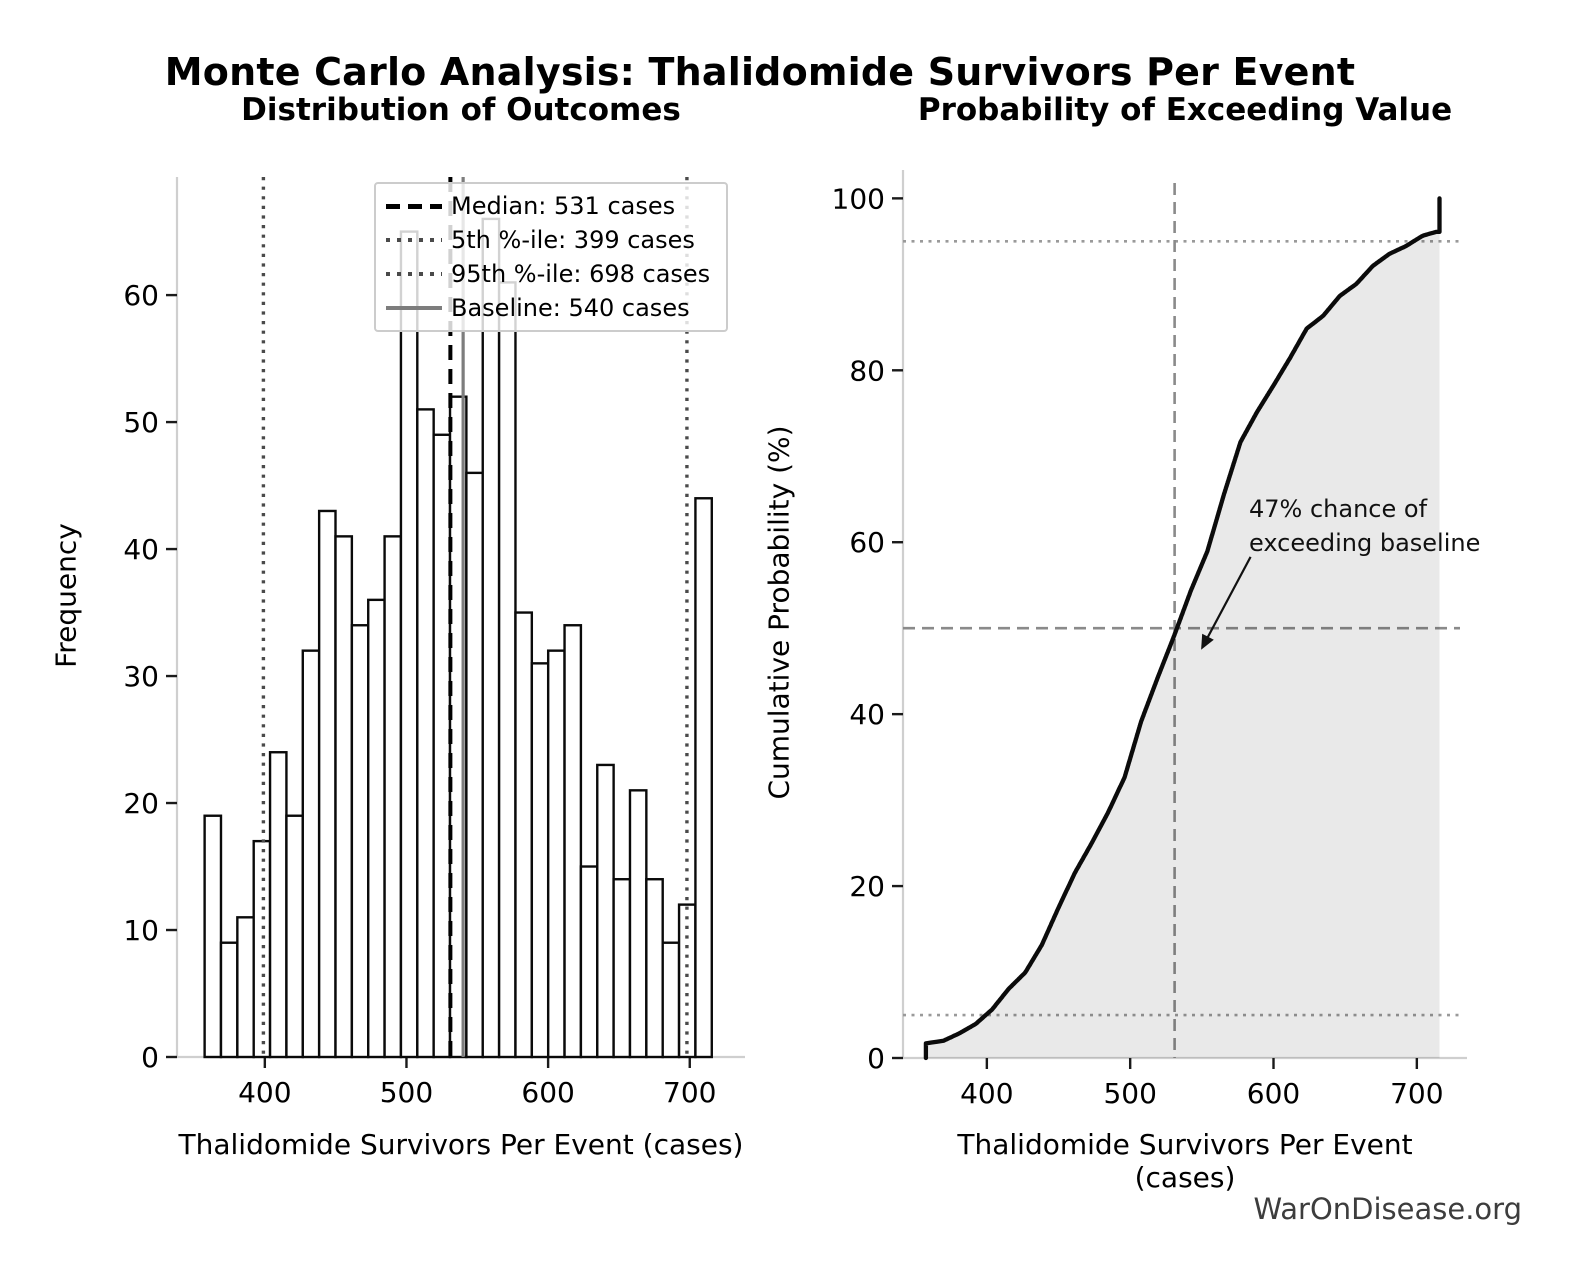  What do you see at coordinates (461, 110) in the screenshot?
I see `histogram-subplot-title: Distribution of Outcomes` at bounding box center [461, 110].